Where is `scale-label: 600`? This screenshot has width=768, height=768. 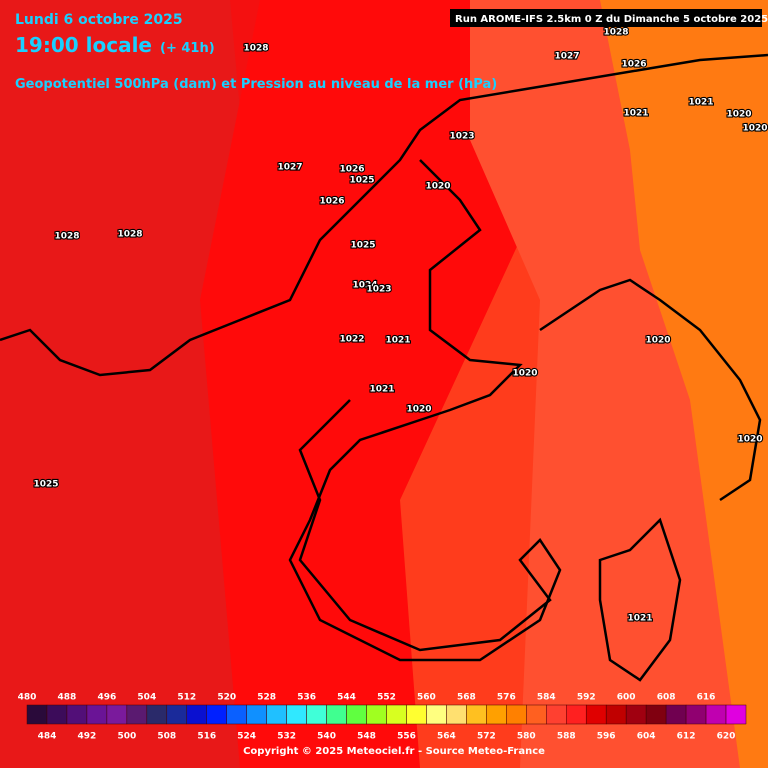 scale-label: 600 is located at coordinates (626, 698).